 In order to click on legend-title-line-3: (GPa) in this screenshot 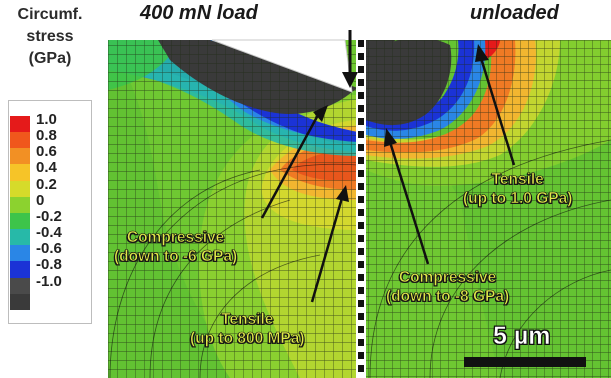, I will do `click(50, 58)`.